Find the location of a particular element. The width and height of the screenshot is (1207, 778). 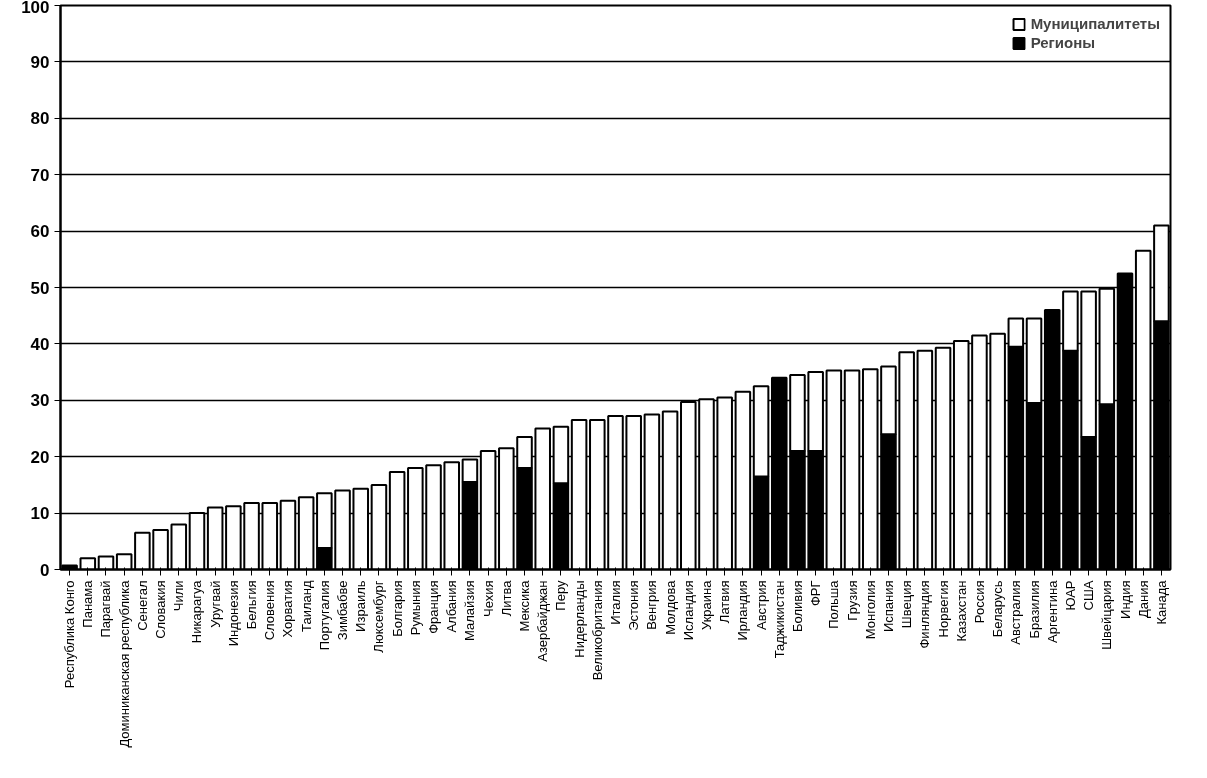

x-tick-label: Индия is located at coordinates (1125, 599).